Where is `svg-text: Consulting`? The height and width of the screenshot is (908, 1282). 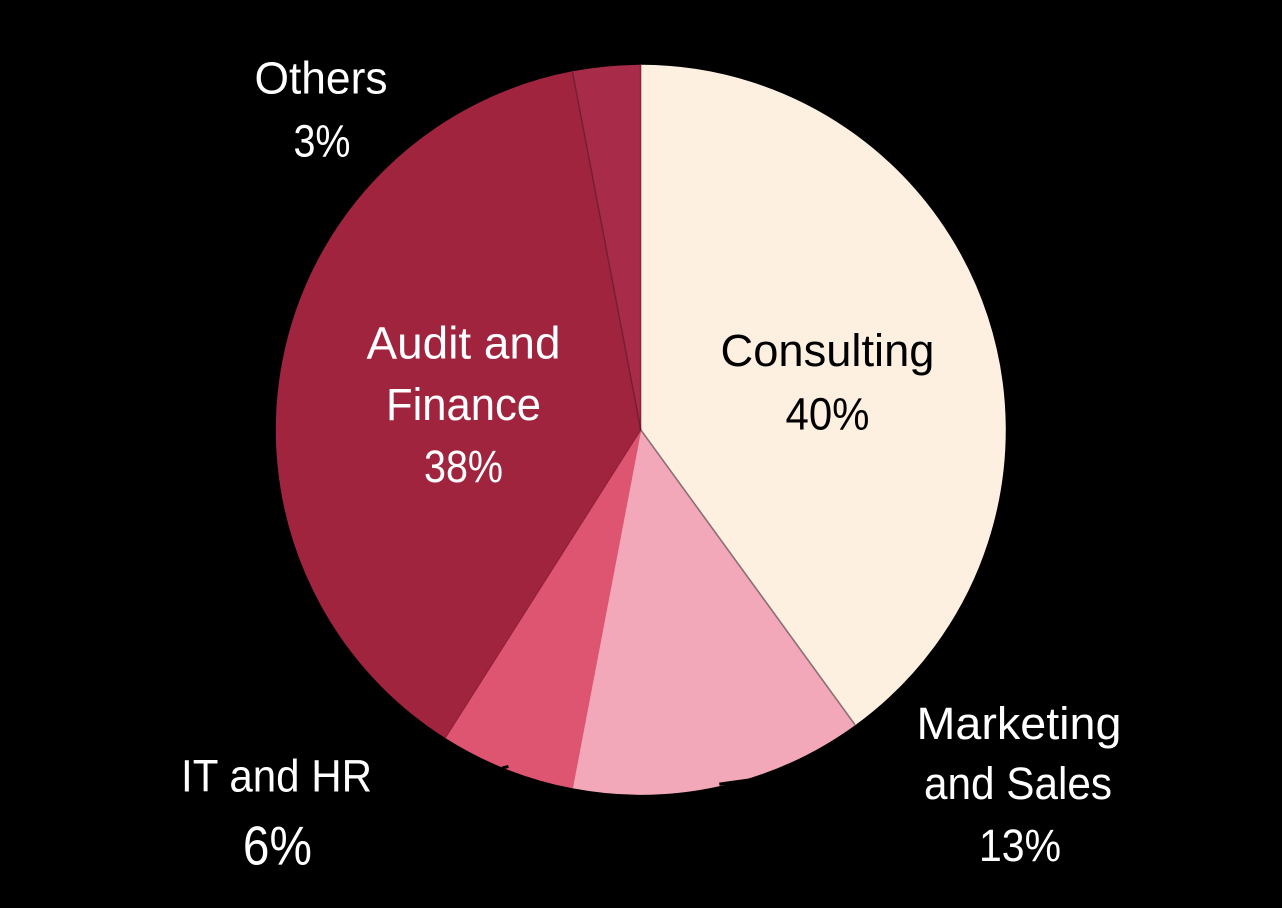 svg-text: Consulting is located at coordinates (828, 350).